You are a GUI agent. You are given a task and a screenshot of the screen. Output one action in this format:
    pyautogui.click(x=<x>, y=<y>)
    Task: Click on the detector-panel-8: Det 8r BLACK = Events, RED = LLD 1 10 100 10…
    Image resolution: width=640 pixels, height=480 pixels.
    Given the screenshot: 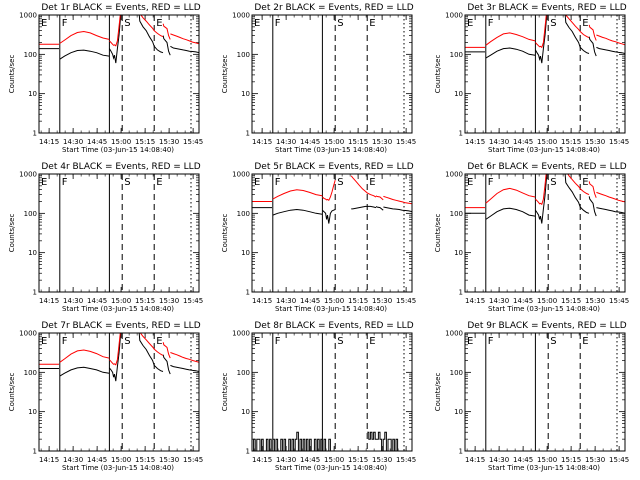 What is the action you would take?
    pyautogui.click(x=318, y=396)
    